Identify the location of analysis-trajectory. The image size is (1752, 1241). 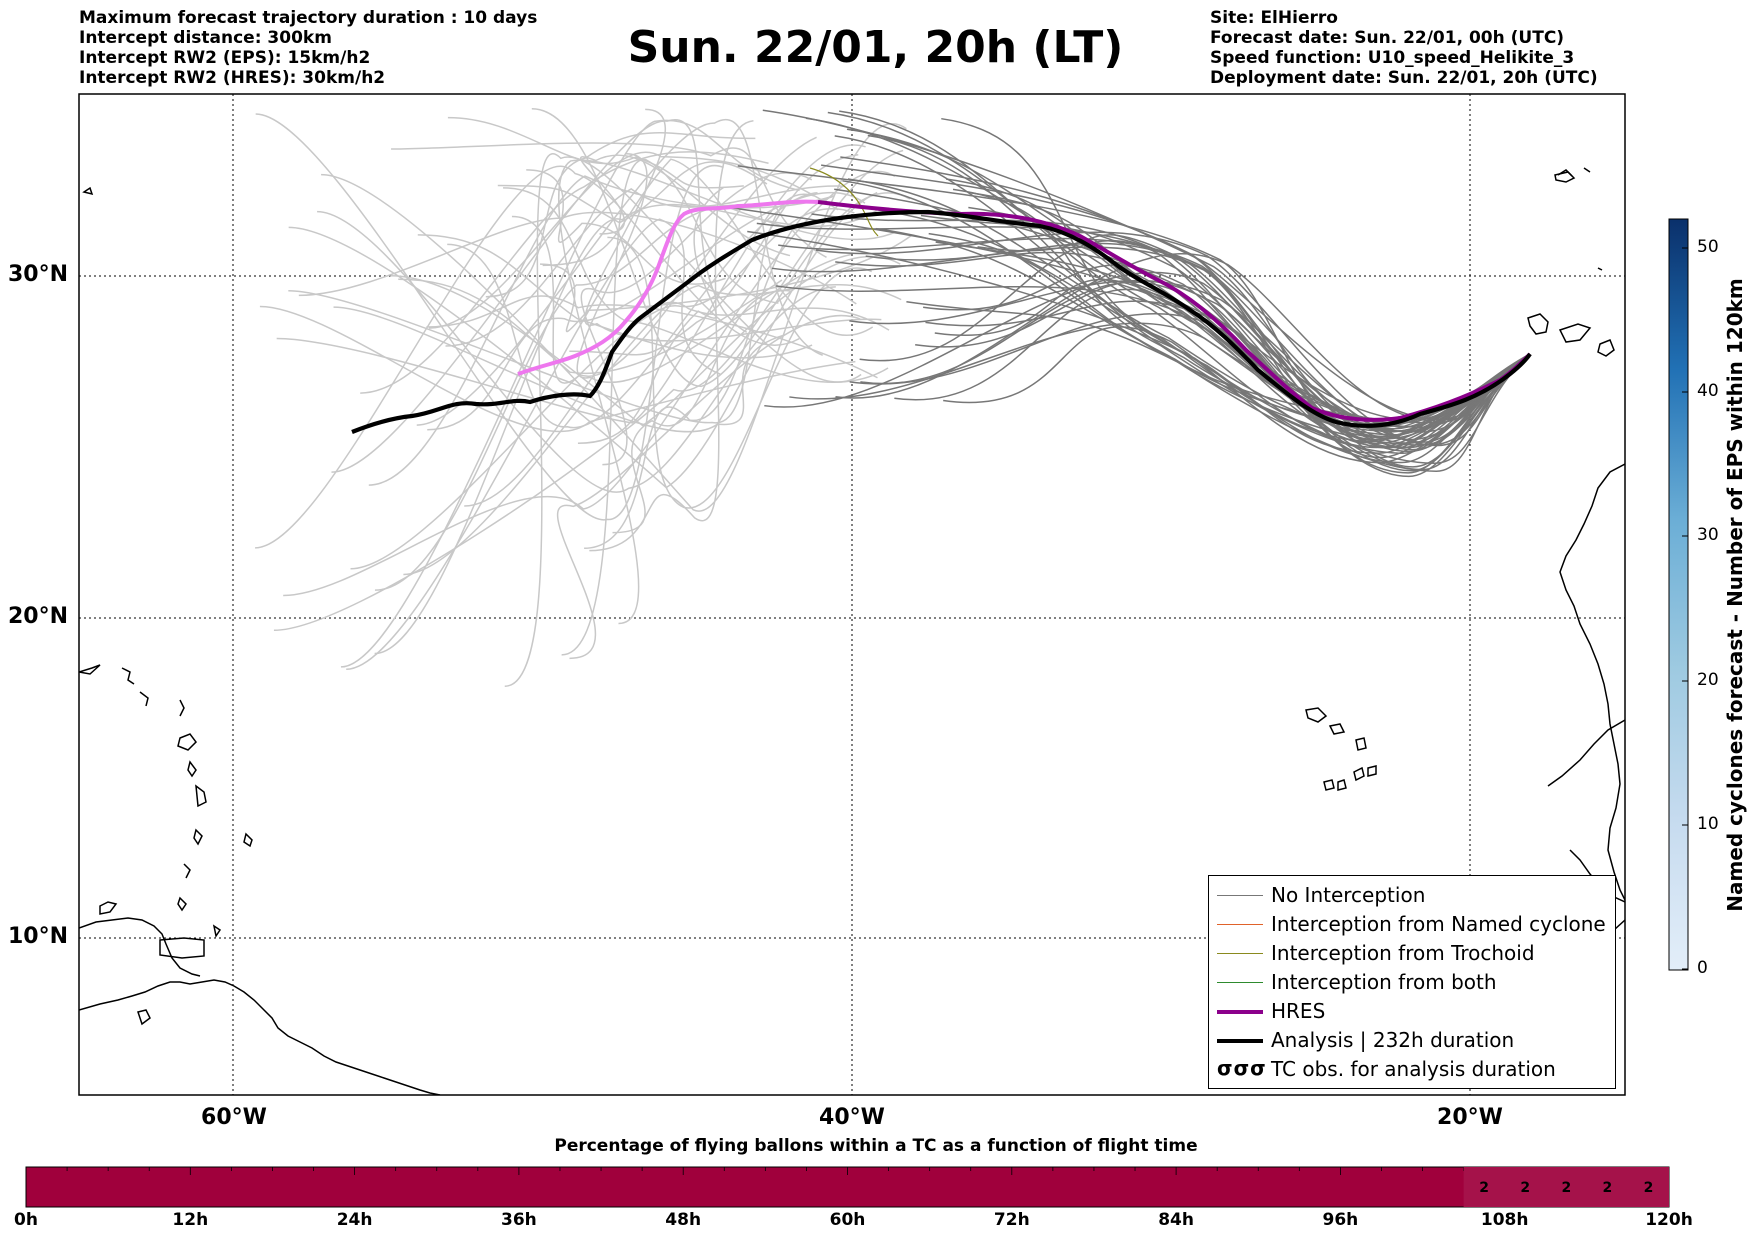
(941, 321).